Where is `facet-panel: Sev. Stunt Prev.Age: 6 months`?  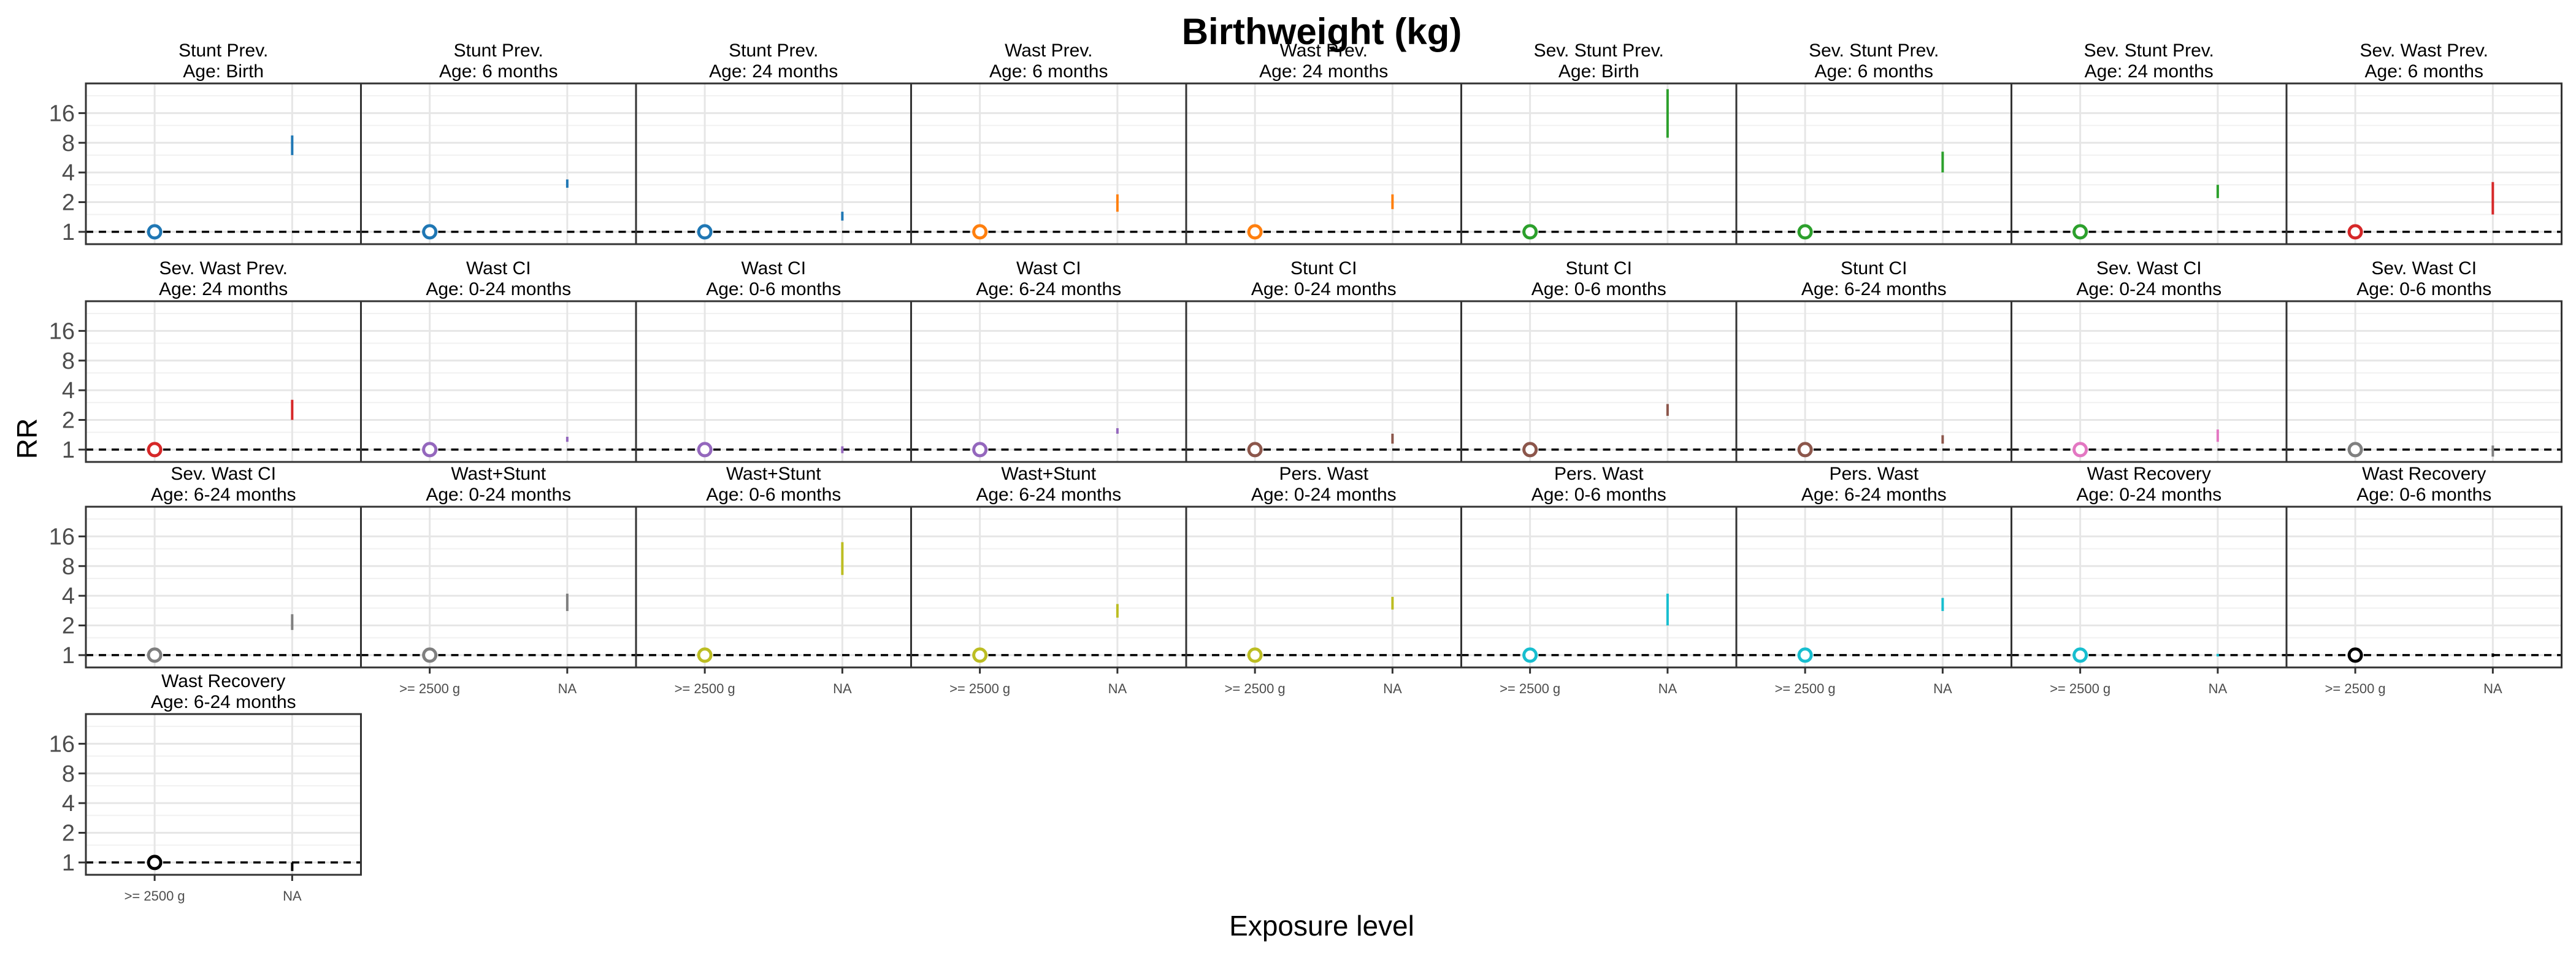
facet-panel: Sev. Stunt Prev.Age: 6 months is located at coordinates (1873, 142).